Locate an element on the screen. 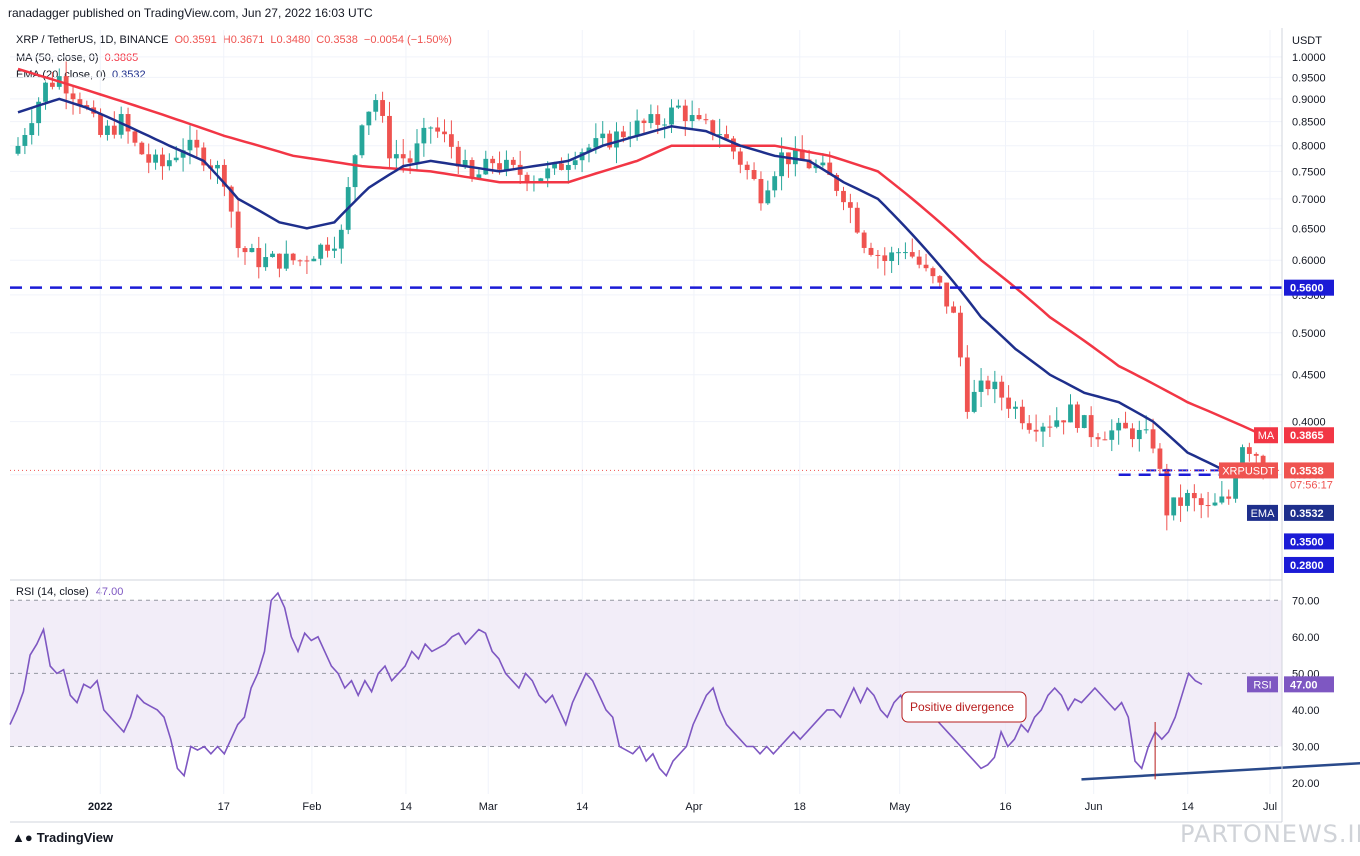  tag-ma-label-bg is located at coordinates (1266, 435).